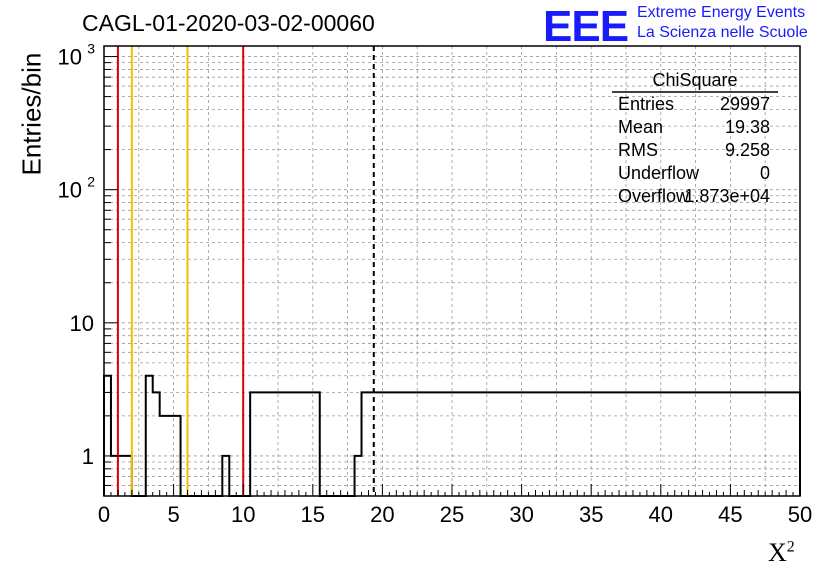  I want to click on x-tick-label: 25, so click(452, 514).